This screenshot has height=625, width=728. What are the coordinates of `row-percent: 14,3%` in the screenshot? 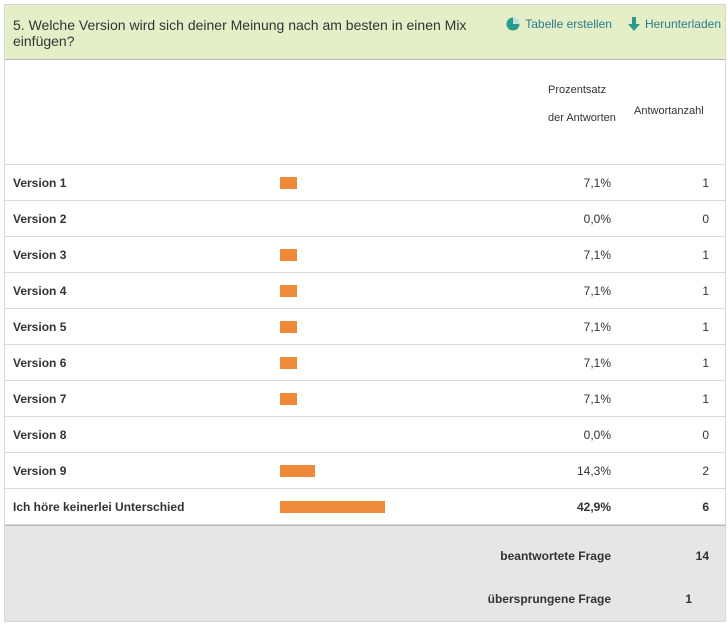 It's located at (593, 471).